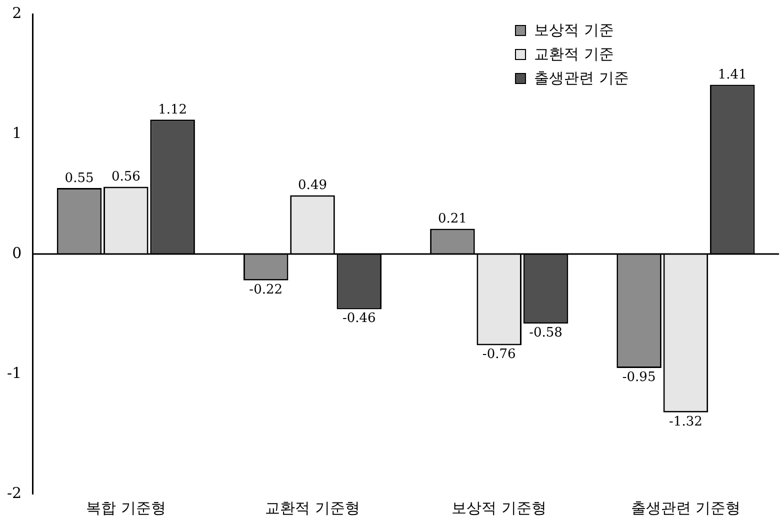 The image size is (783, 524). What do you see at coordinates (17, 133) in the screenshot?
I see `y-tick-label: 1` at bounding box center [17, 133].